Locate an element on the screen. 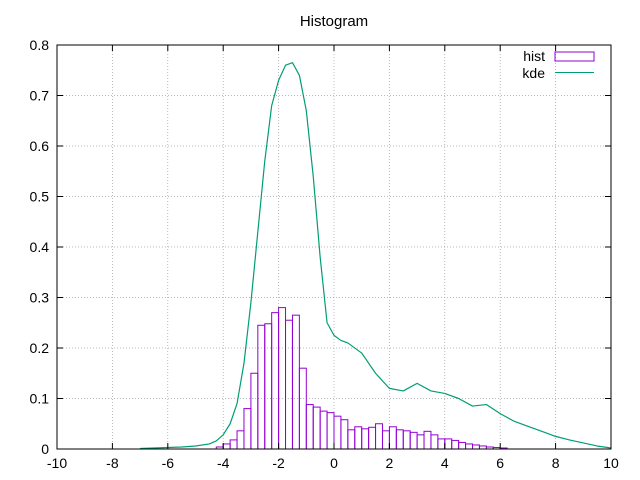 The height and width of the screenshot is (480, 640). y-tick-label: 0.4 is located at coordinates (40, 247).